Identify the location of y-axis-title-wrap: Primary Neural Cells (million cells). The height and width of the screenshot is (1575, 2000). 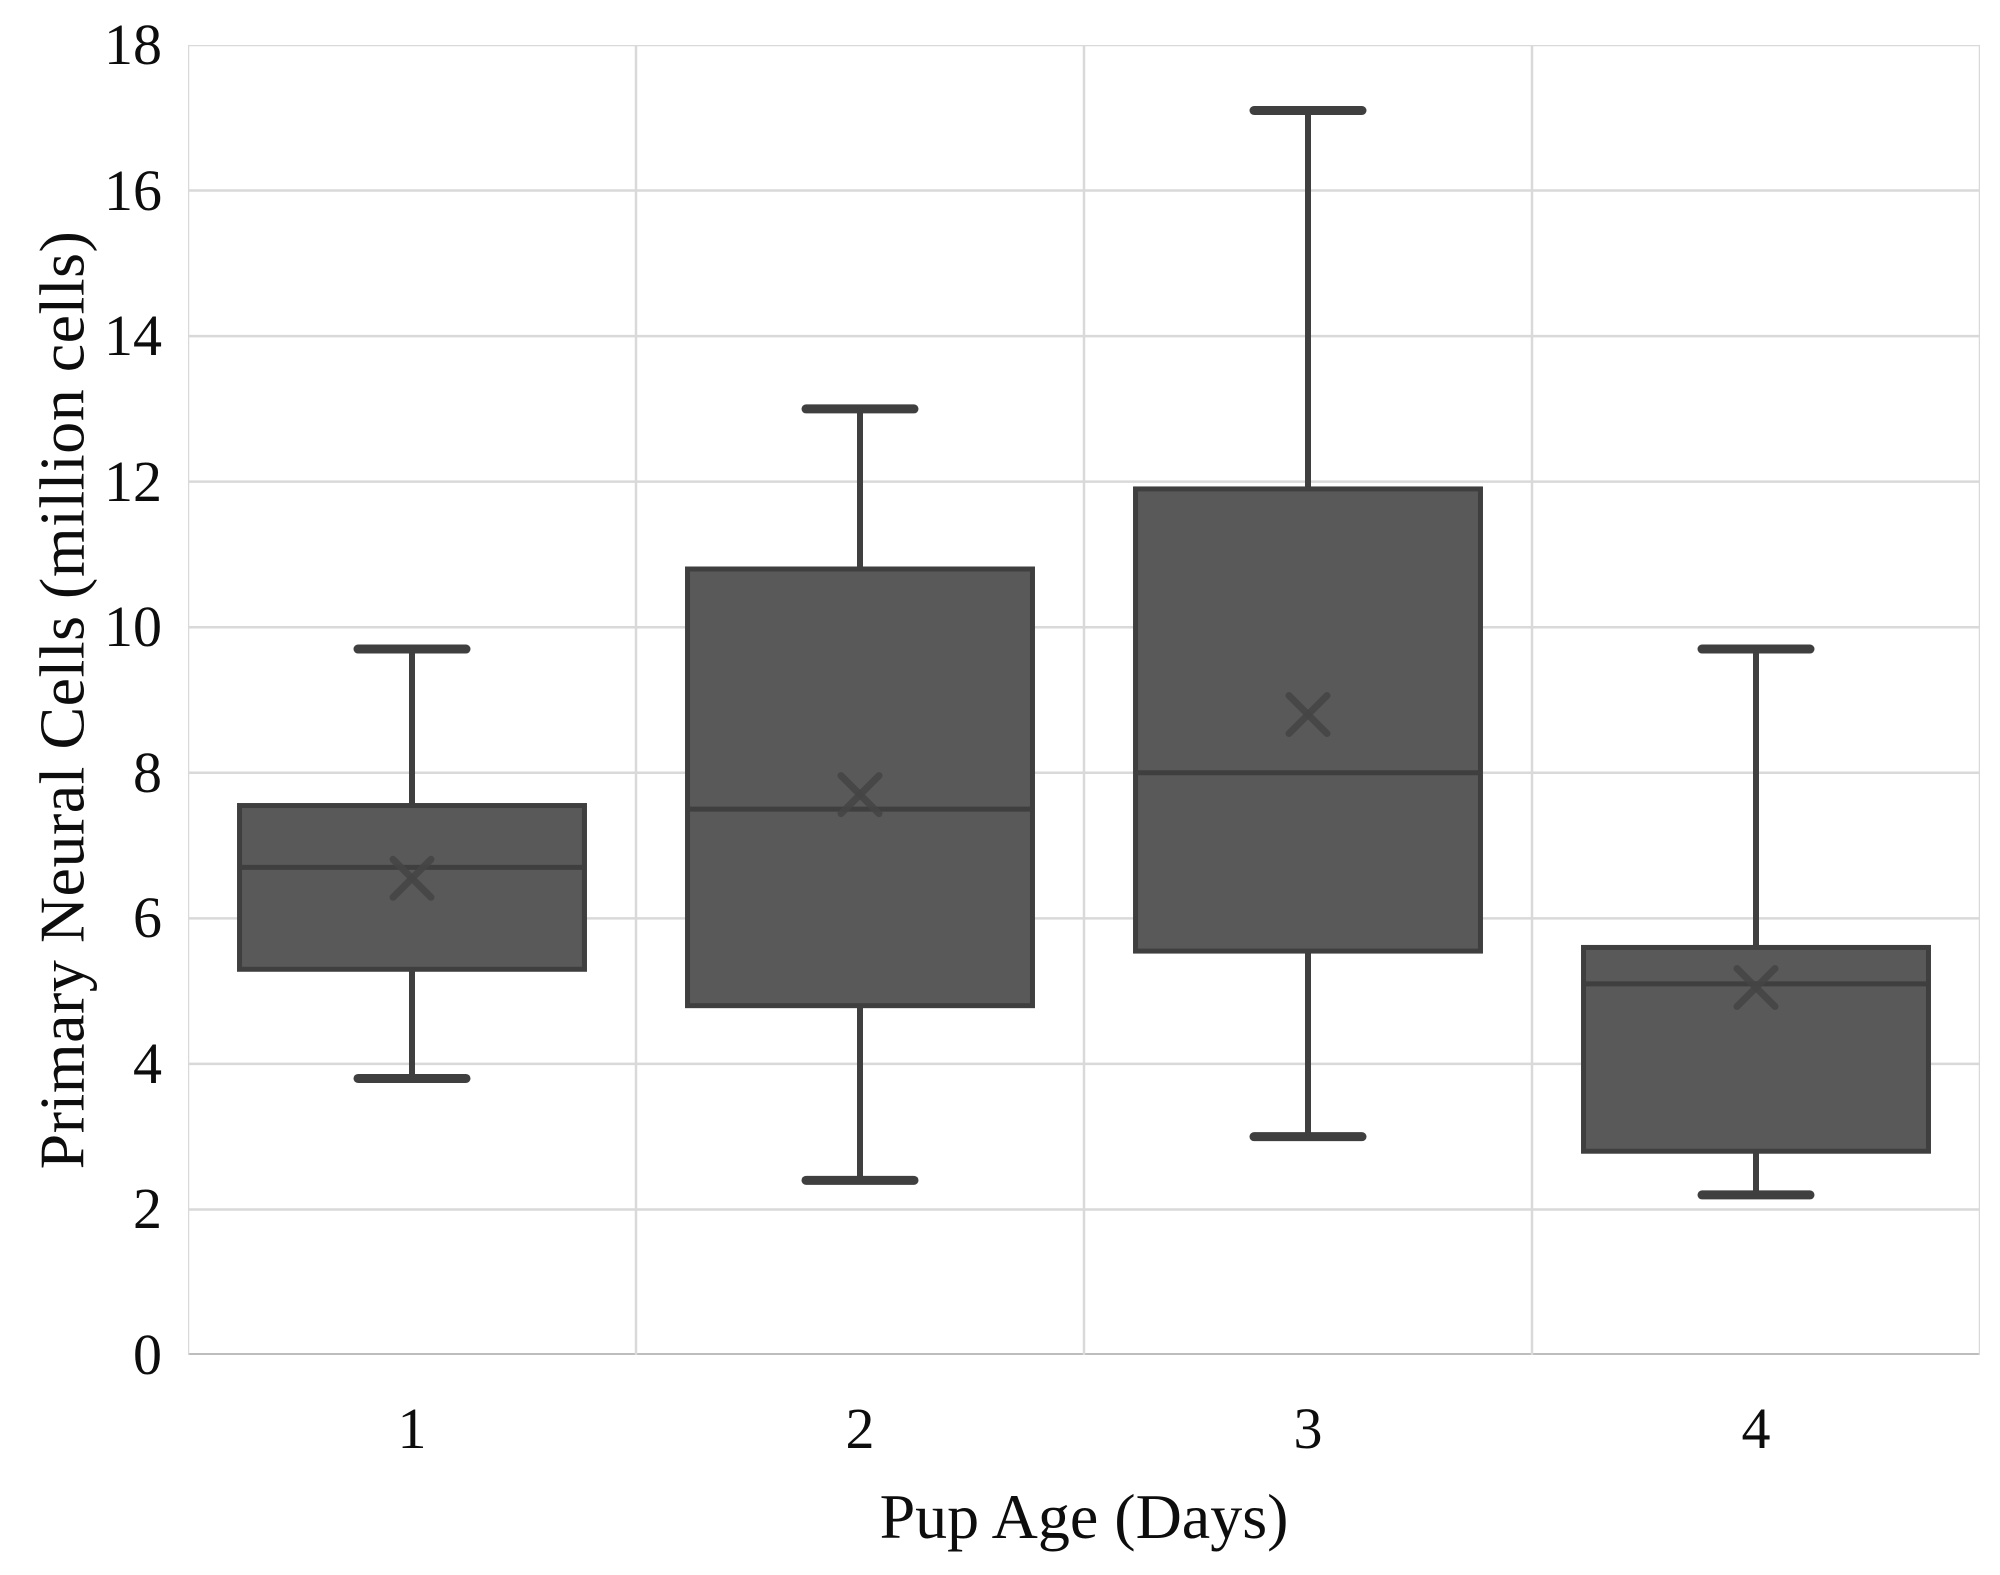
(62, 700).